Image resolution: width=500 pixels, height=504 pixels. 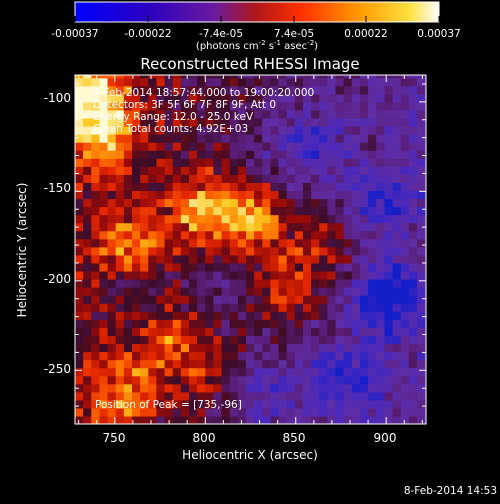 What do you see at coordinates (57, 369) in the screenshot?
I see `y-tick-label: -250` at bounding box center [57, 369].